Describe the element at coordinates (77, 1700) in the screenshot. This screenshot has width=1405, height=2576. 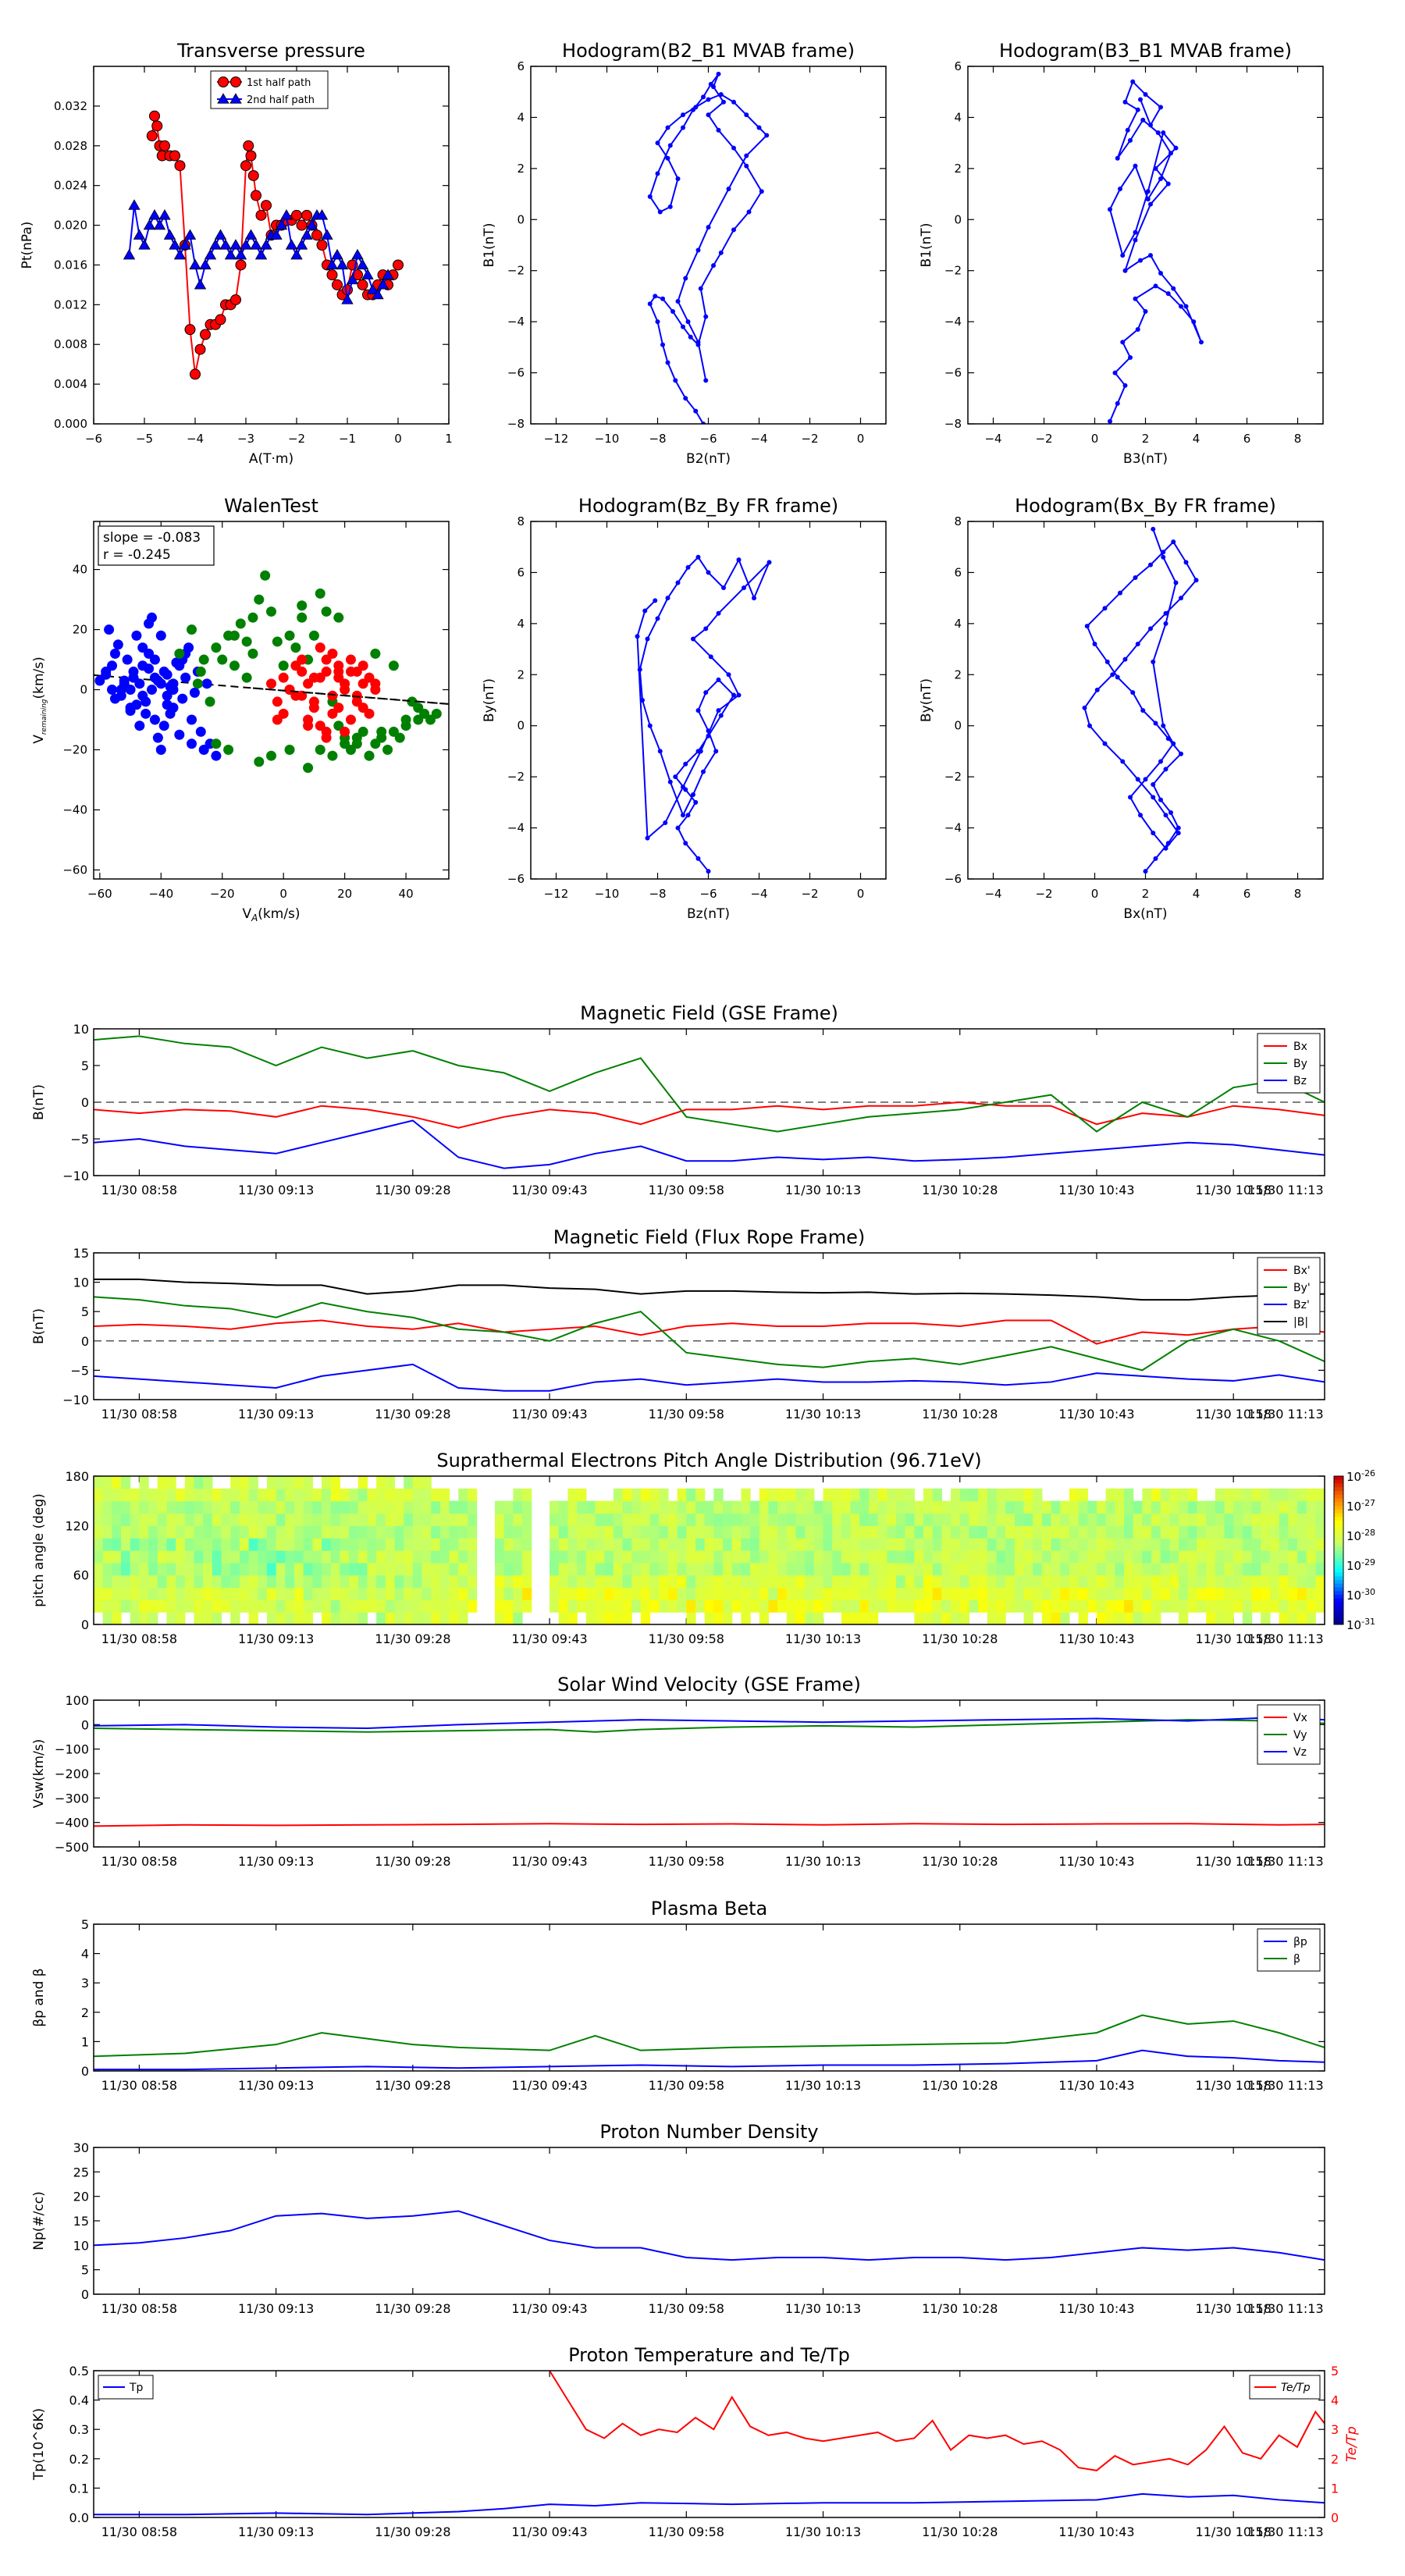
I see `y-tick-label: 100` at that location.